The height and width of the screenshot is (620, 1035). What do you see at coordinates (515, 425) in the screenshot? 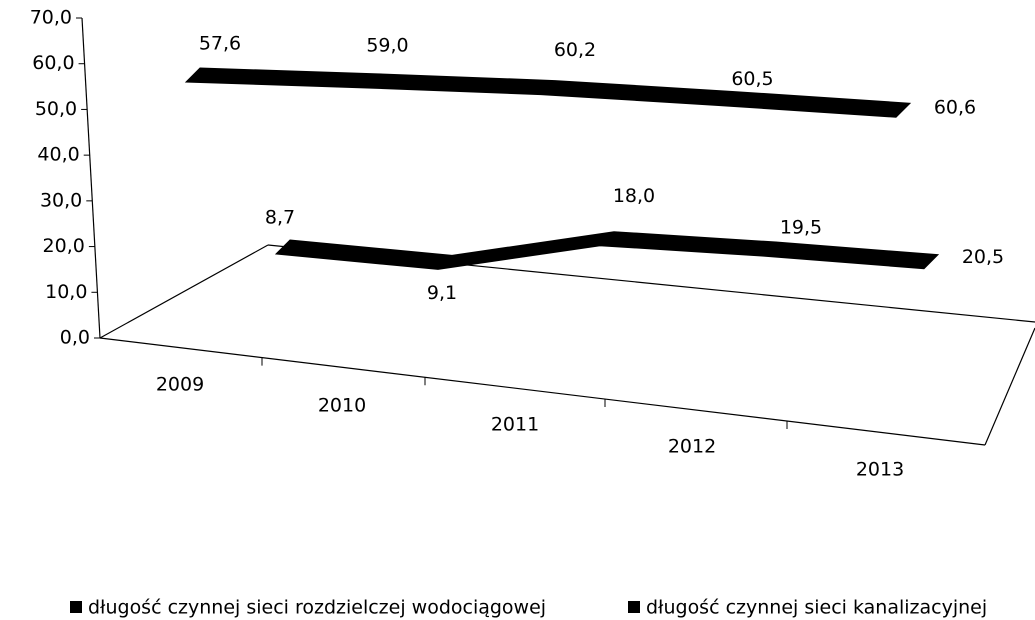
I see `x-tick-label: 2011` at bounding box center [515, 425].